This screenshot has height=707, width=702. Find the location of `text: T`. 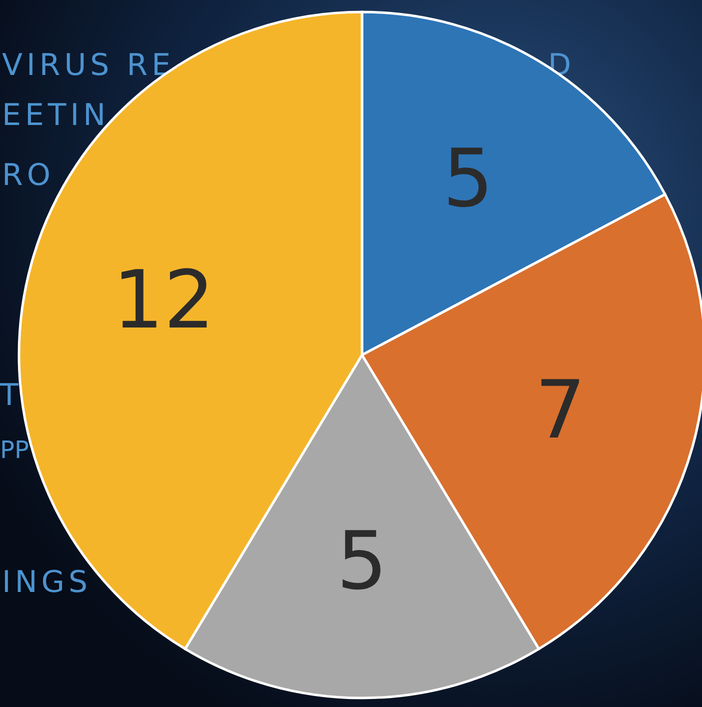

text: T is located at coordinates (11, 395).